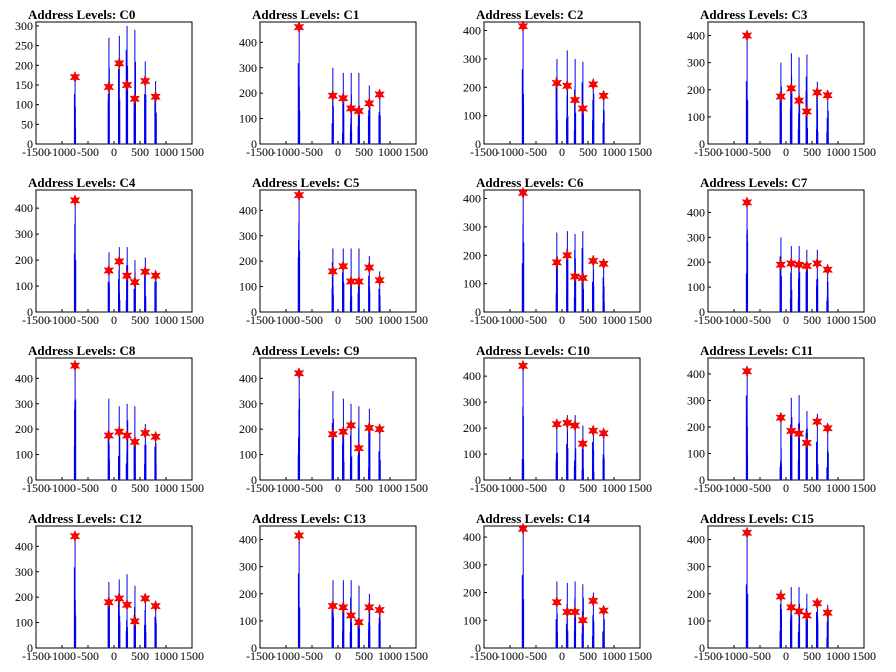  Describe the element at coordinates (81, 14) in the screenshot. I see `chart-title: Address Levels: C0` at that location.